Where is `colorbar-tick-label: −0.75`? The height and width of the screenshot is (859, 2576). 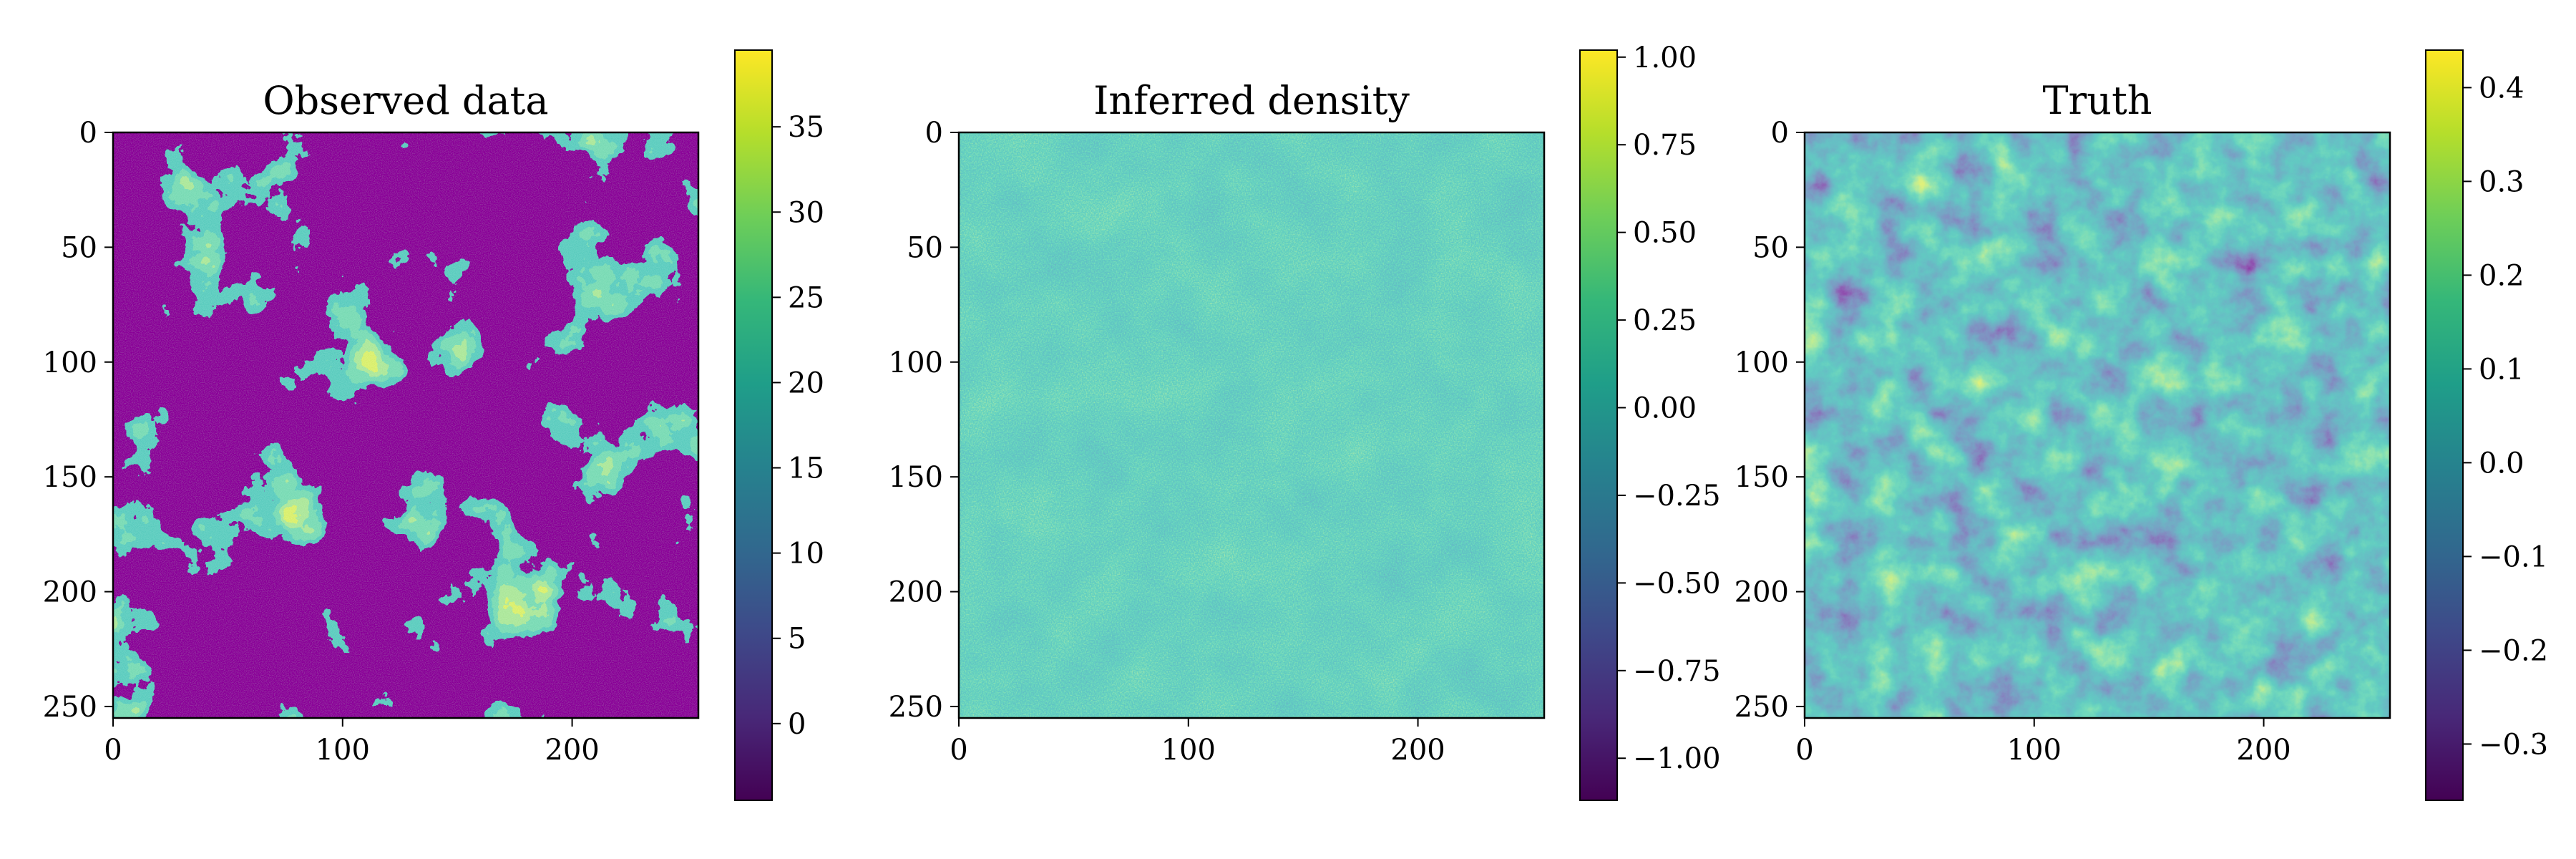 colorbar-tick-label: −0.75 is located at coordinates (1677, 671).